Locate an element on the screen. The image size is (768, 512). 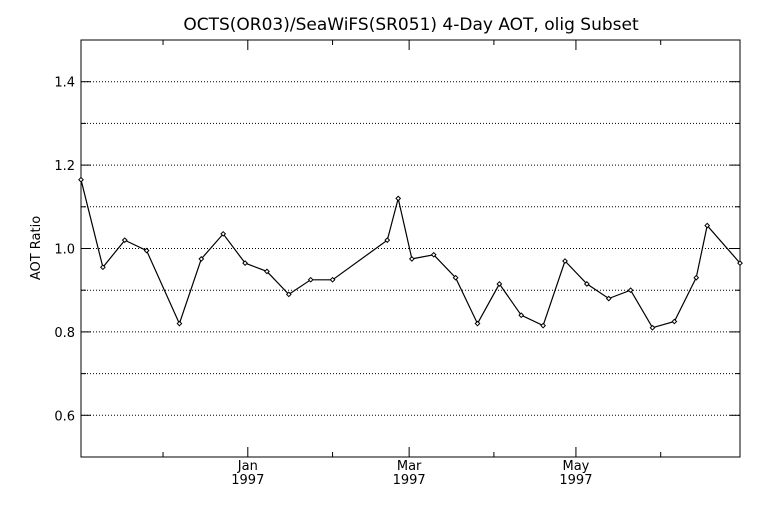
x-tick-month-label: Jan is located at coordinates (247, 466).